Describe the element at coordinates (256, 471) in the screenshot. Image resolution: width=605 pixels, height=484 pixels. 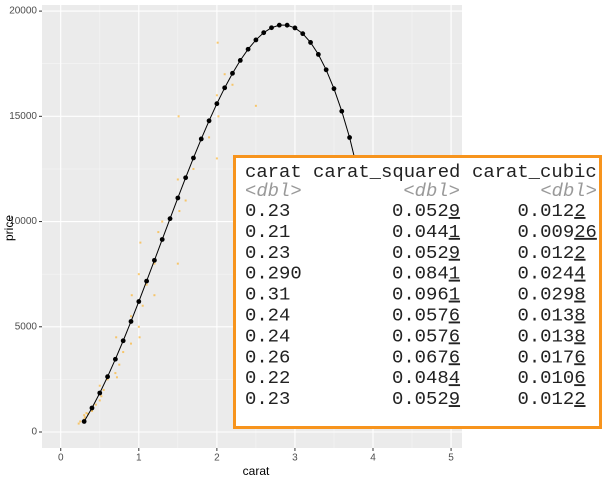
I see `x-axis-label: carat` at that location.